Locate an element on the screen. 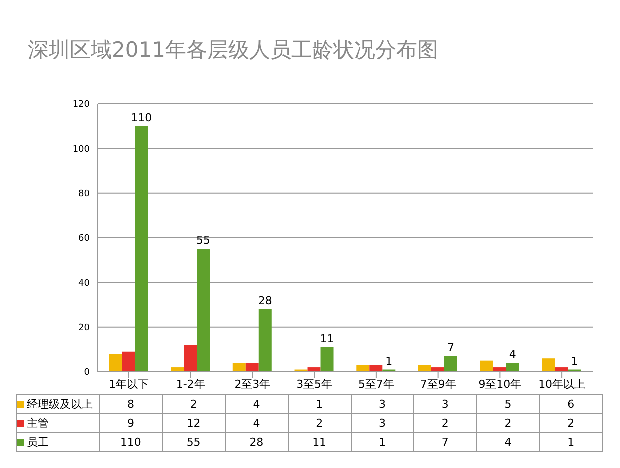 This screenshot has height=468, width=620. text: 4 is located at coordinates (512, 355).